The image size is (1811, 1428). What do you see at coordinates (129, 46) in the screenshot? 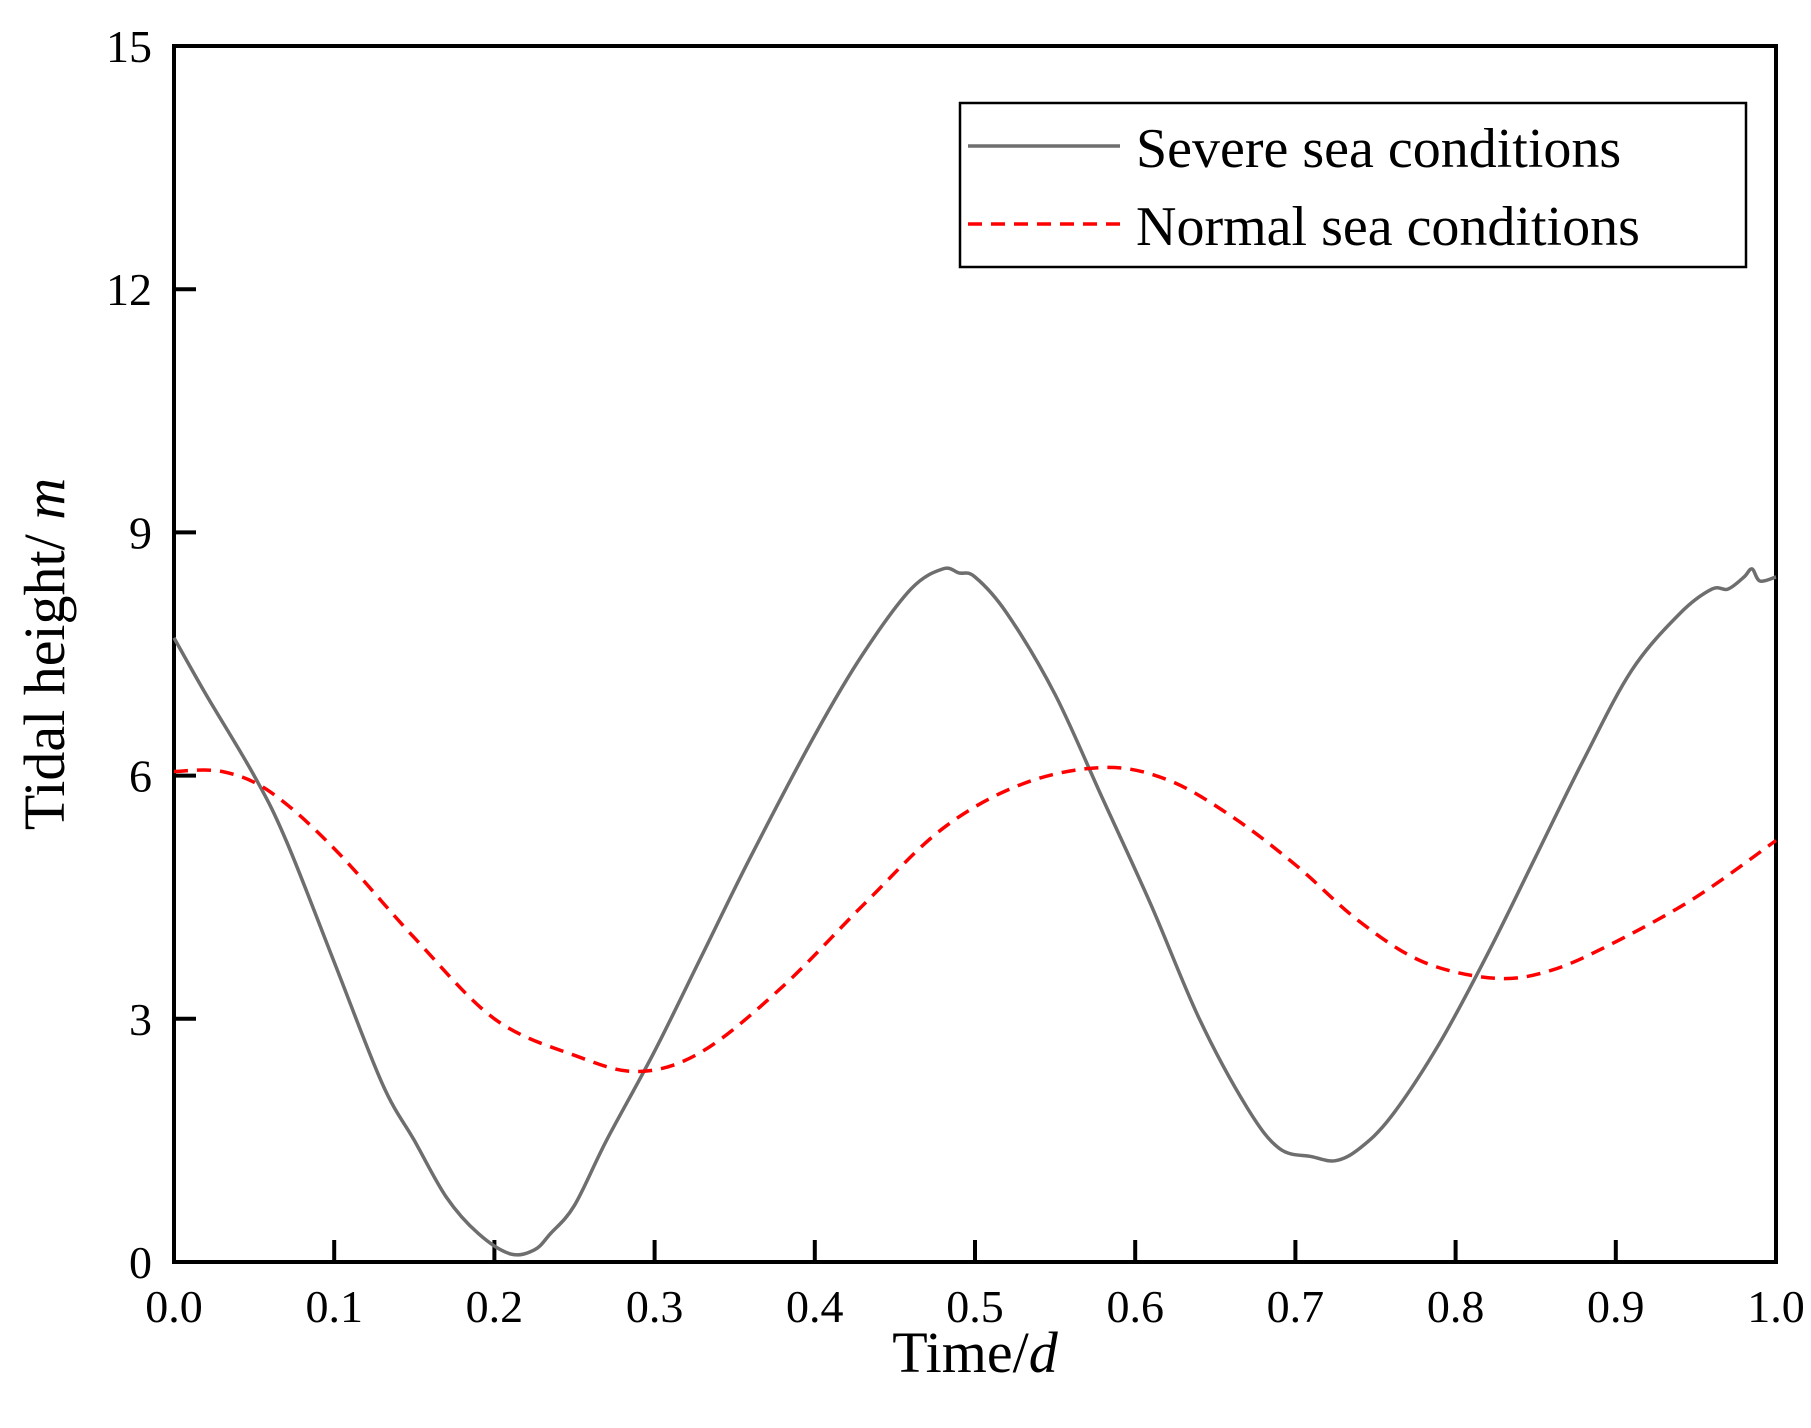
I see `y-tick-label: 15` at bounding box center [129, 46].